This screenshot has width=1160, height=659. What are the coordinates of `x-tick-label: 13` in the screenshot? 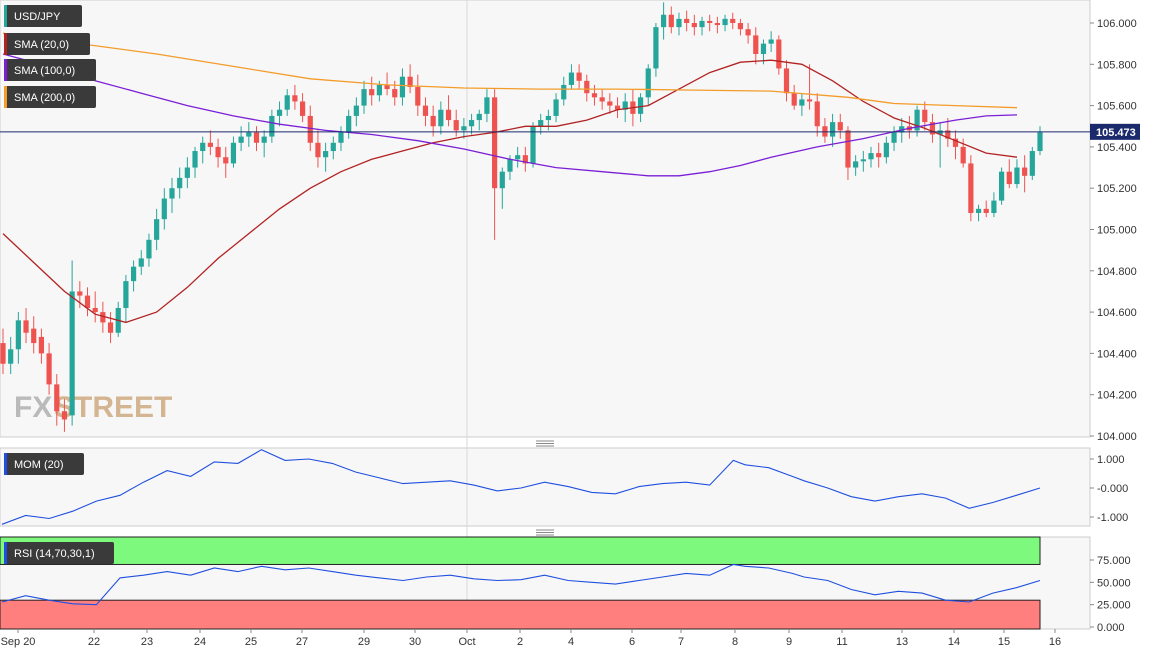 It's located at (902, 642).